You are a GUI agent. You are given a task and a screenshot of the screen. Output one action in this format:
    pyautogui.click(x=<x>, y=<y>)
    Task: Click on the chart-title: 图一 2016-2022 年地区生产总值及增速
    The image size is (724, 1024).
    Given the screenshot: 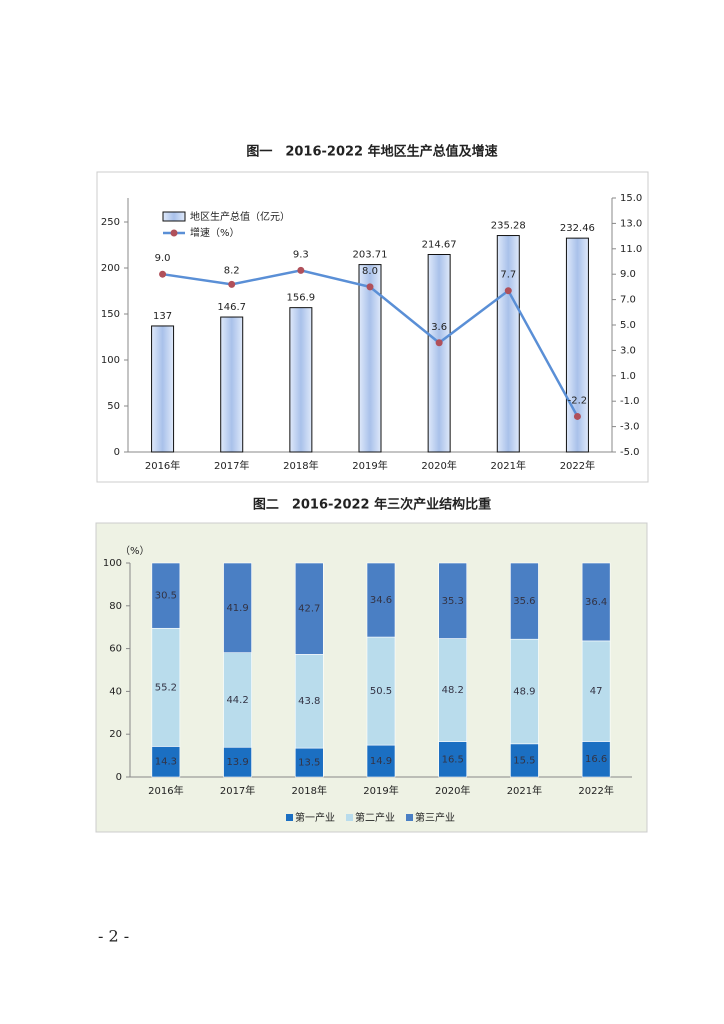 What is the action you would take?
    pyautogui.click(x=371, y=152)
    